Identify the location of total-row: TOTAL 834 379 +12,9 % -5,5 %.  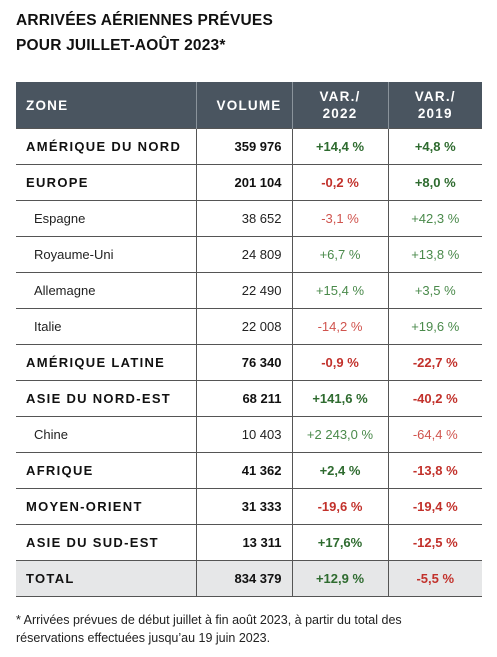
(249, 578).